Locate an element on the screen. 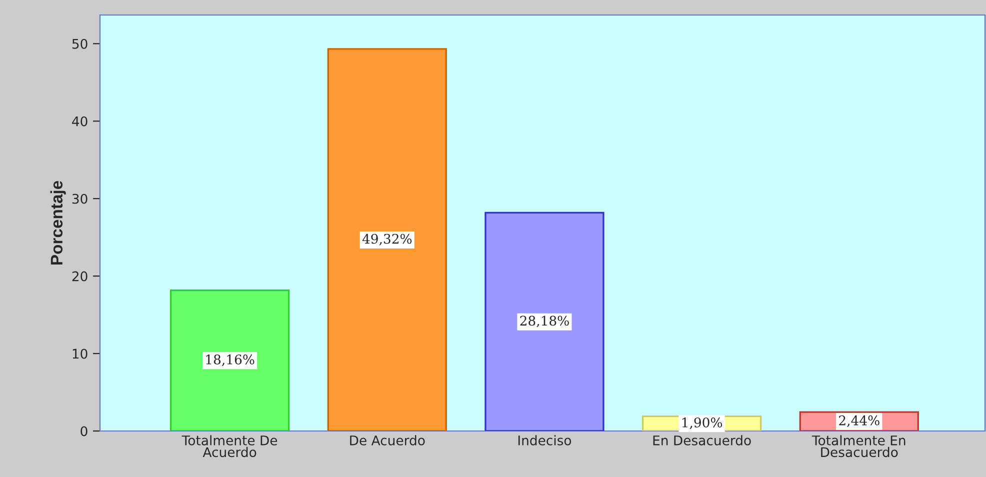  data-label: 2,44% is located at coordinates (859, 421).